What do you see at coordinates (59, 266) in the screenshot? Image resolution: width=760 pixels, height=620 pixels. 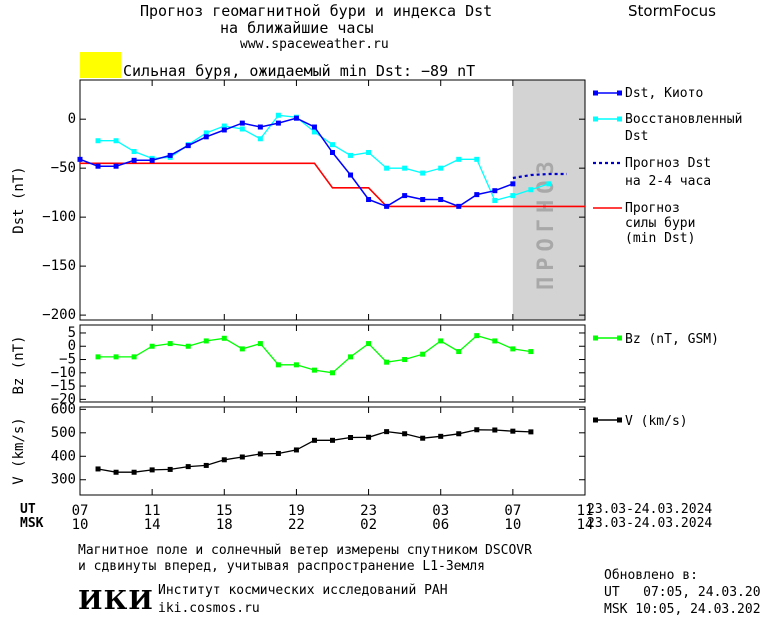 I see `y-tick-label: −150` at bounding box center [59, 266].